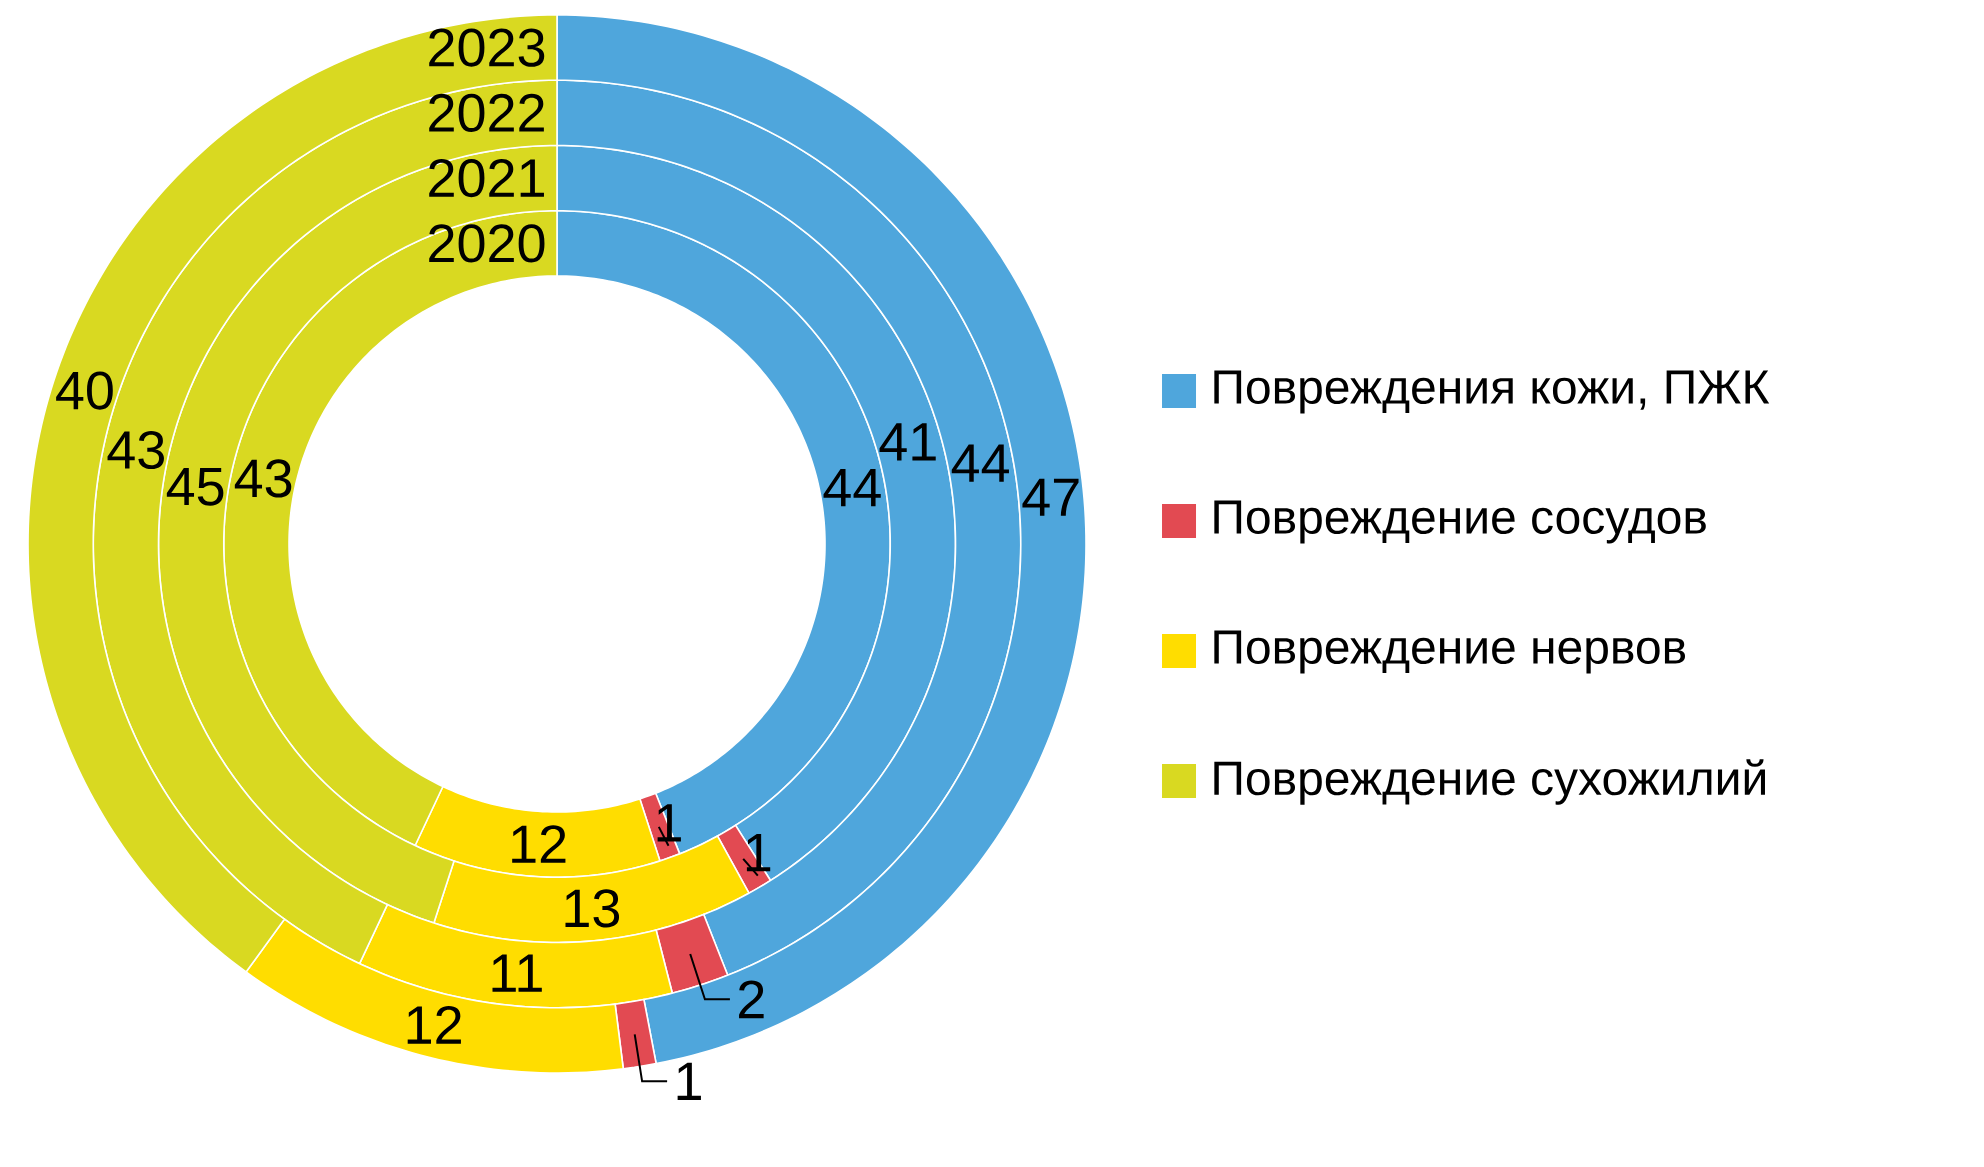  Describe the element at coordinates (84, 390) in the screenshot. I see `data-label: 40` at that location.